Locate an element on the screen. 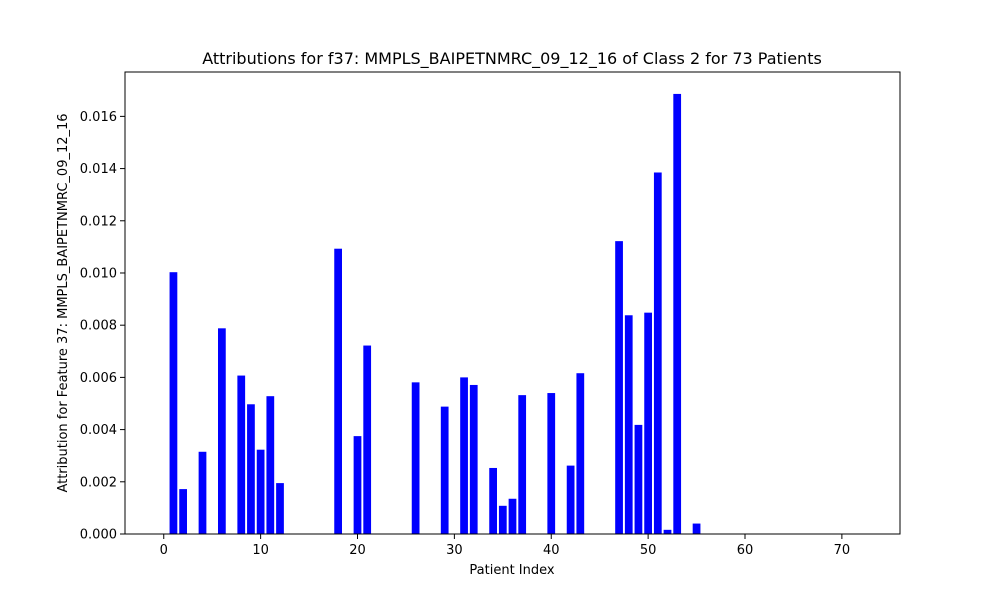 This screenshot has height=600, width=1000. x-tick-label: 30 is located at coordinates (454, 550).